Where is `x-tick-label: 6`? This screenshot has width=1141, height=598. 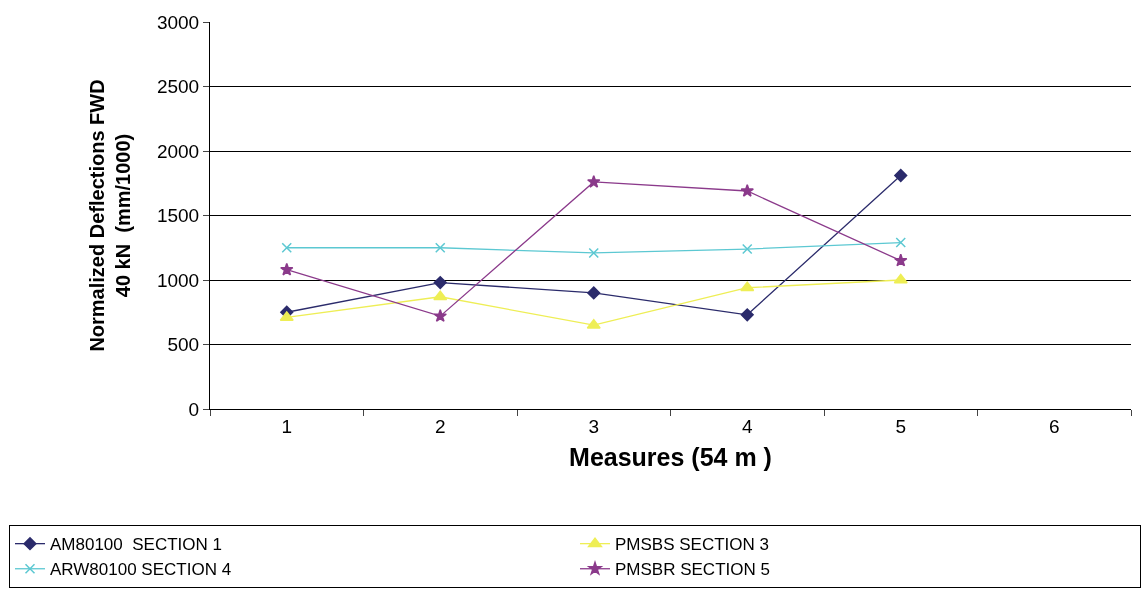
x-tick-label: 6 is located at coordinates (1054, 426).